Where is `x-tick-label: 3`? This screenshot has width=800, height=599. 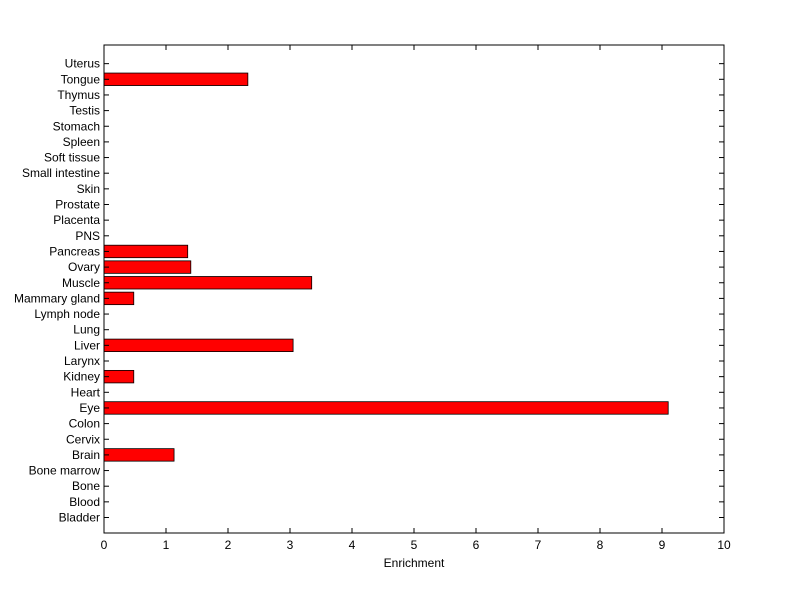 x-tick-label: 3 is located at coordinates (290, 545).